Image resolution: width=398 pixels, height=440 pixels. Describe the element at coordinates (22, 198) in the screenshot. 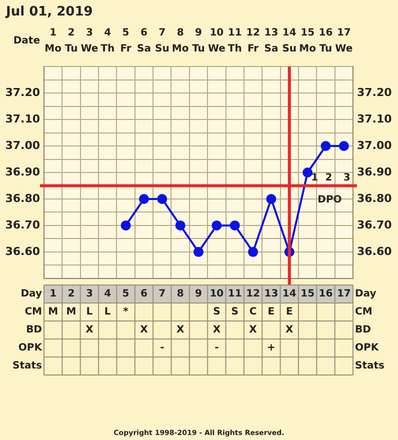

I see `y-tick-label: 36.80` at that location.